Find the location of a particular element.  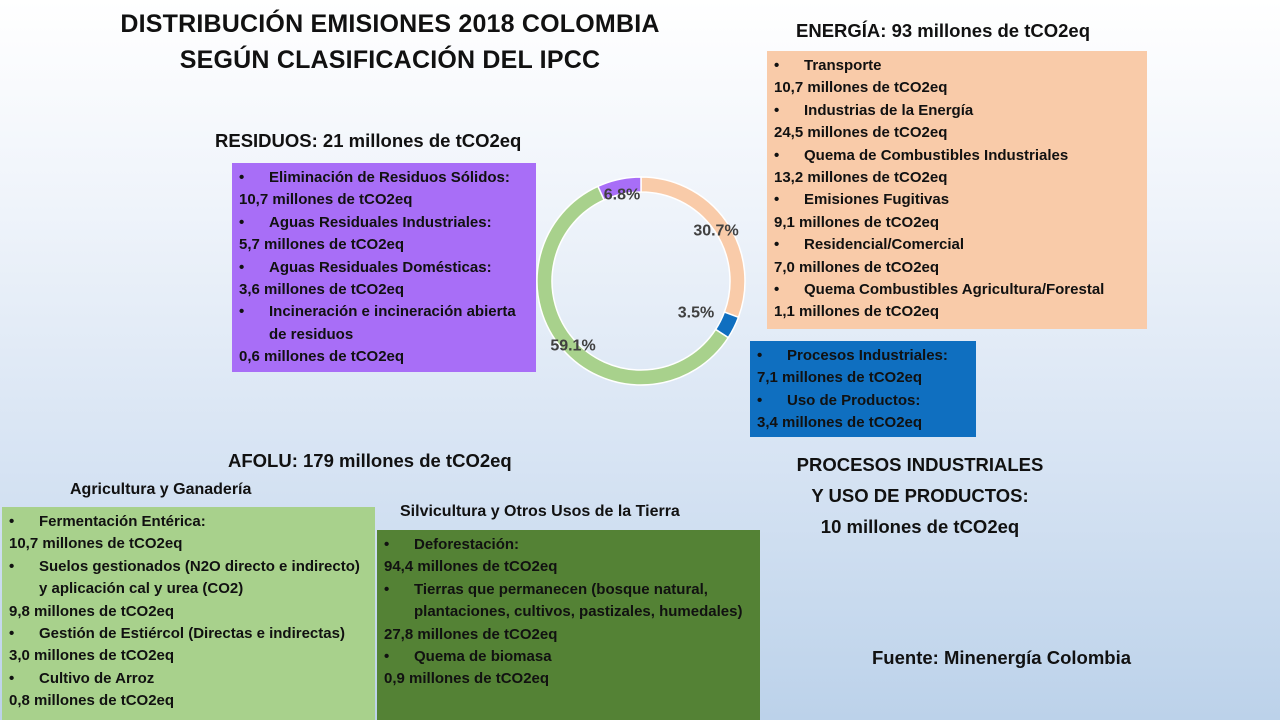

item-label: Residencial/Comercial is located at coordinates (884, 245).